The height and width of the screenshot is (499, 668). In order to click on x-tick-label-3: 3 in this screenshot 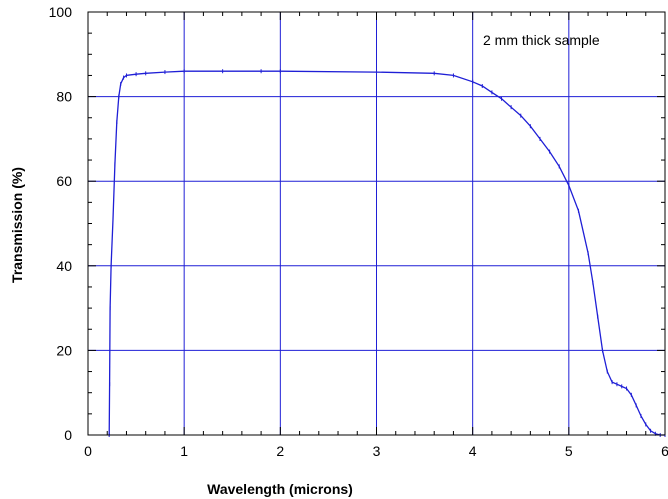, I will do `click(377, 451)`.